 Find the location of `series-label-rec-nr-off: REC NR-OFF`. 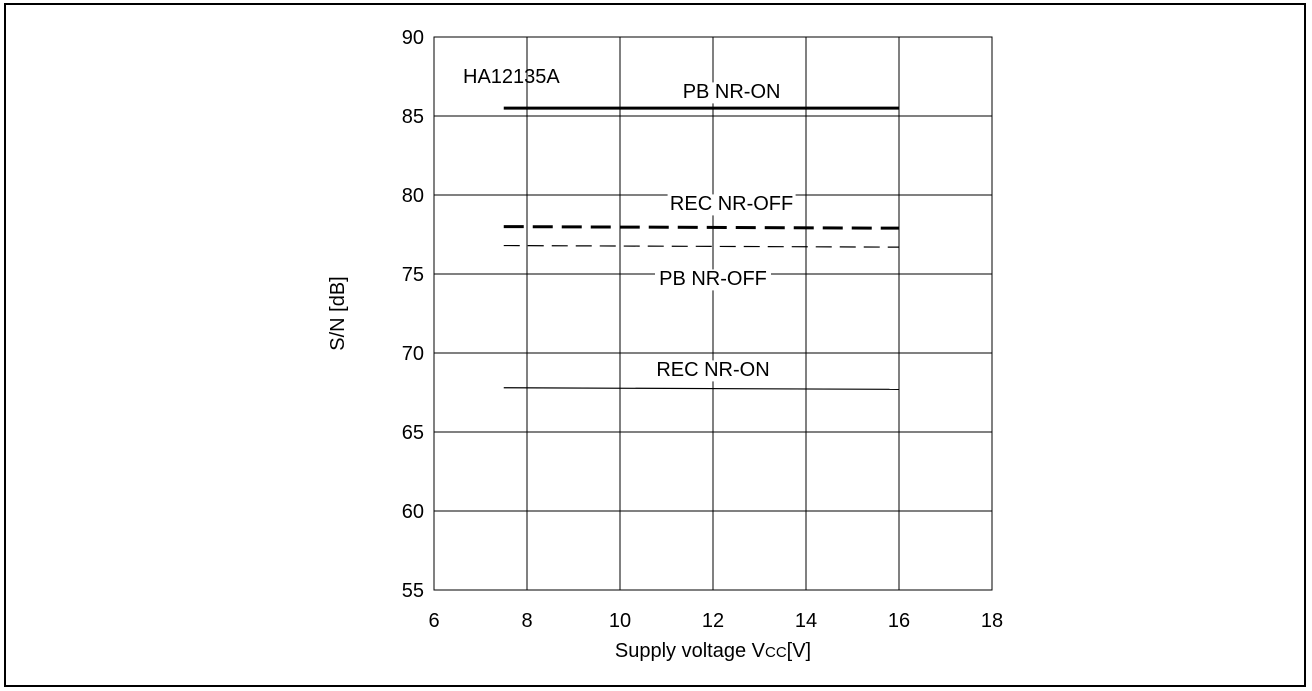

series-label-rec-nr-off: REC NR-OFF is located at coordinates (731, 204).